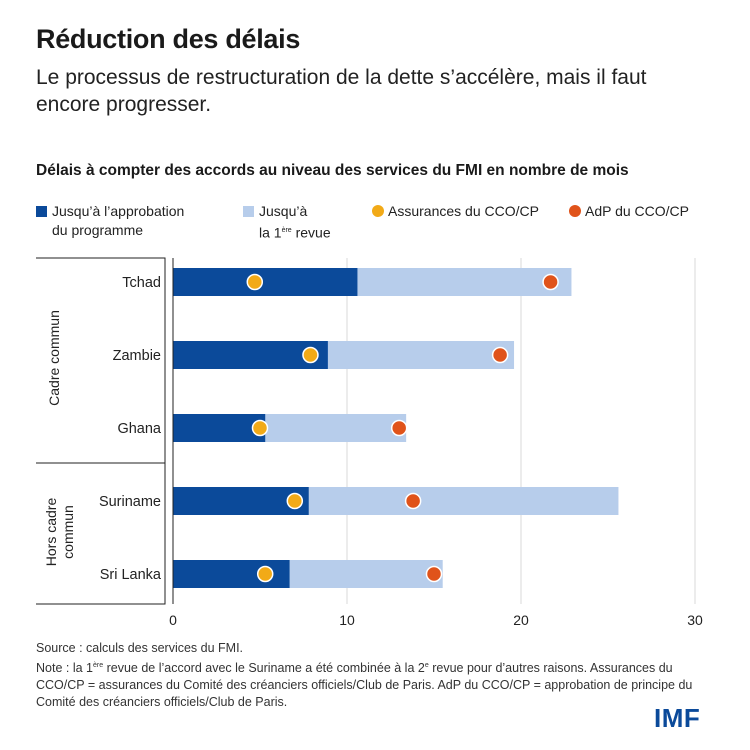  What do you see at coordinates (695, 620) in the screenshot?
I see `x-tick-label-30: 30` at bounding box center [695, 620].